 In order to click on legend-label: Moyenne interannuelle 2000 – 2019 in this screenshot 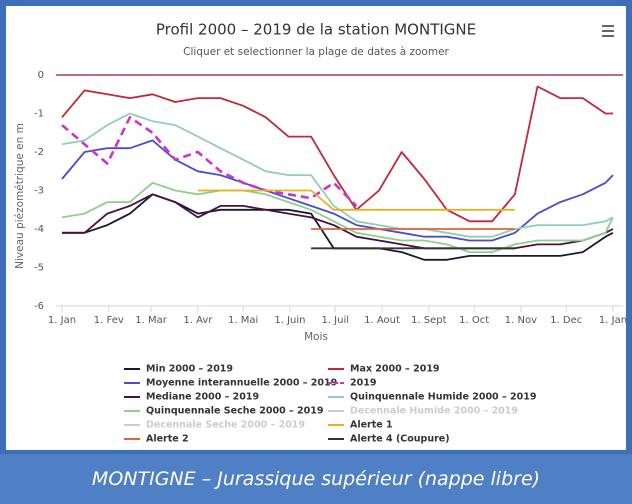, I will do `click(241, 383)`.